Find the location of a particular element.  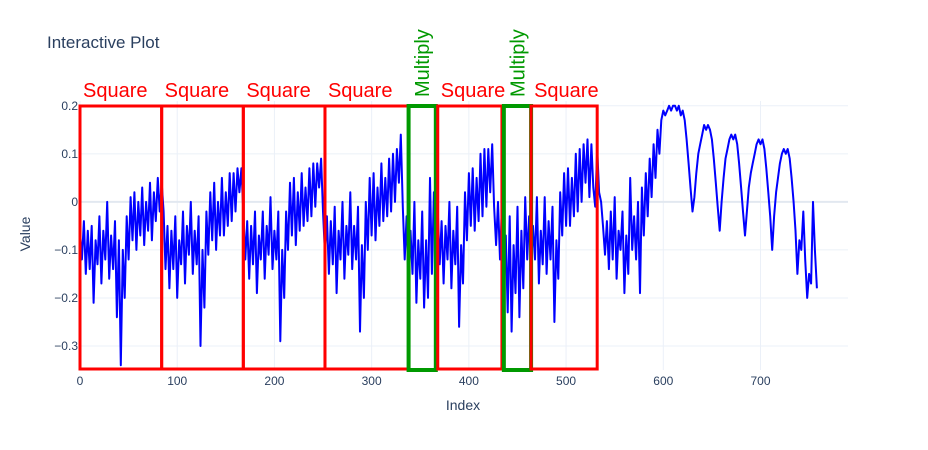

x-tick-label: 200 is located at coordinates (274, 381).